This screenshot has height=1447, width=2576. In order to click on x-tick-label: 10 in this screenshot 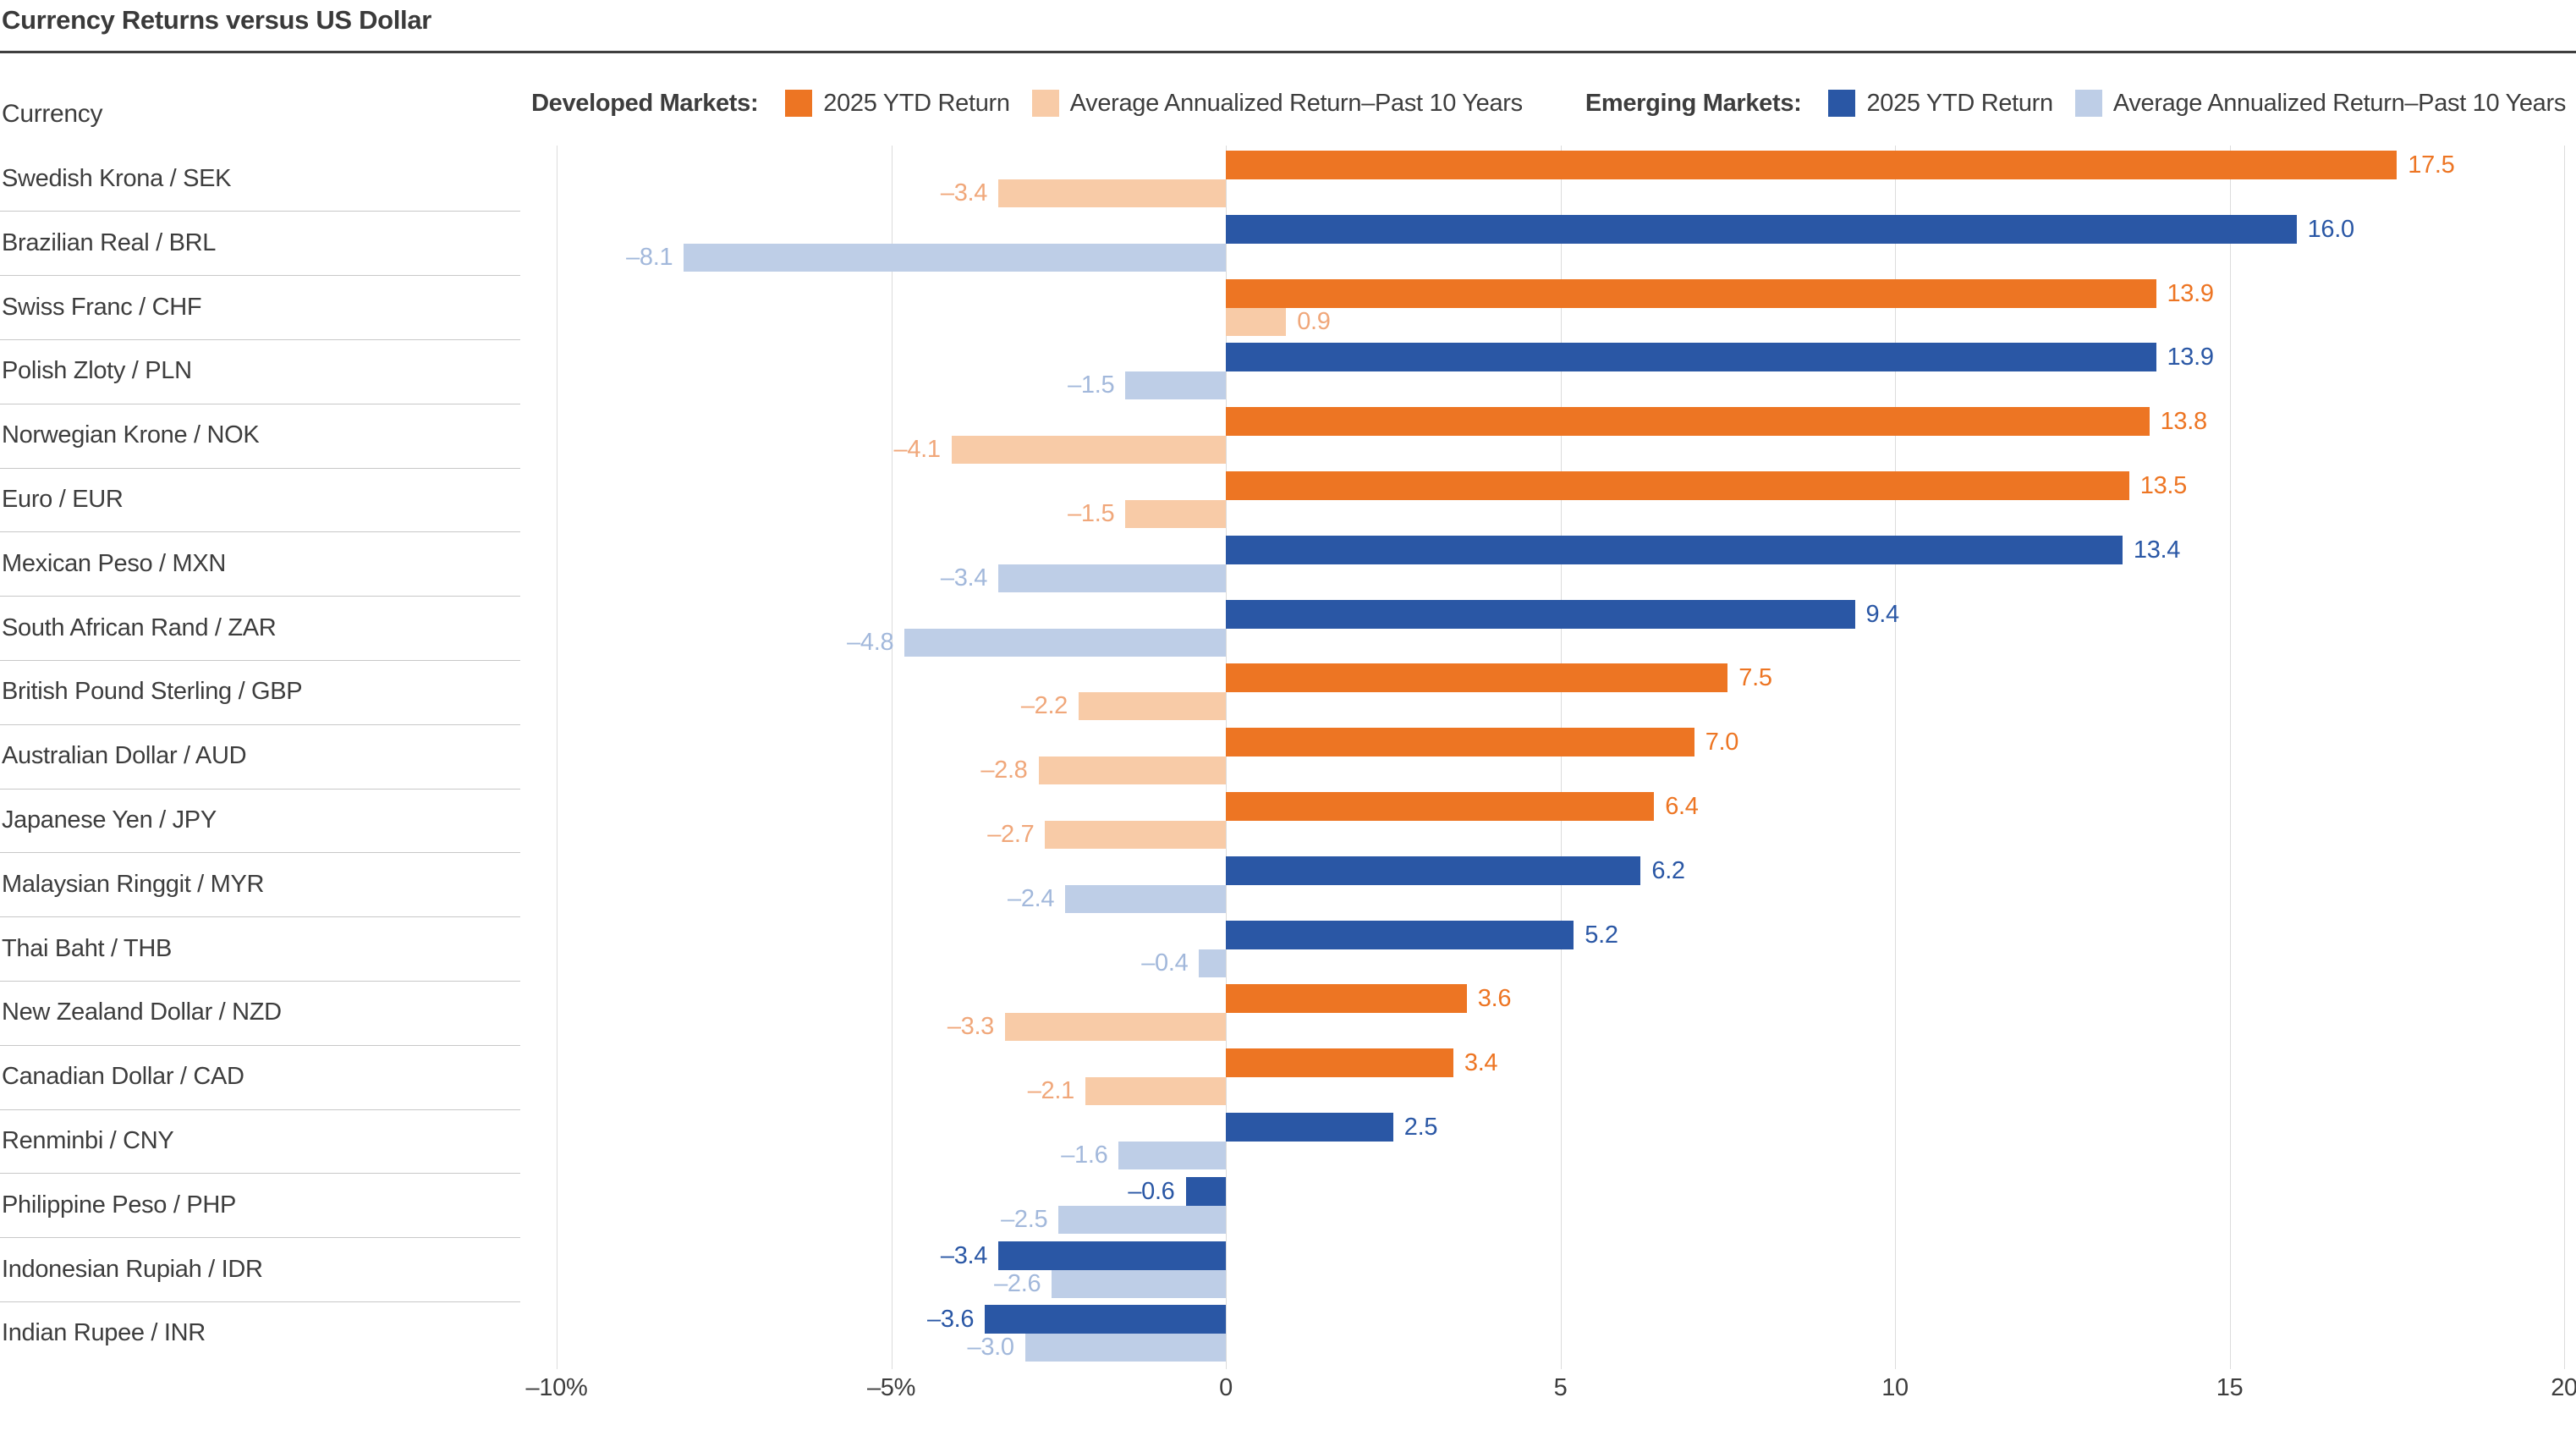, I will do `click(1895, 1387)`.